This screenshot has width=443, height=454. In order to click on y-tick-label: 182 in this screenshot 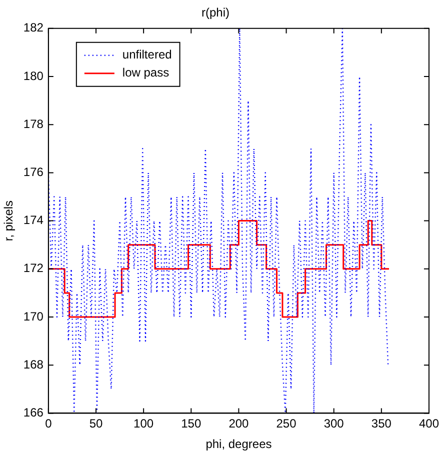, I will do `click(33, 27)`.